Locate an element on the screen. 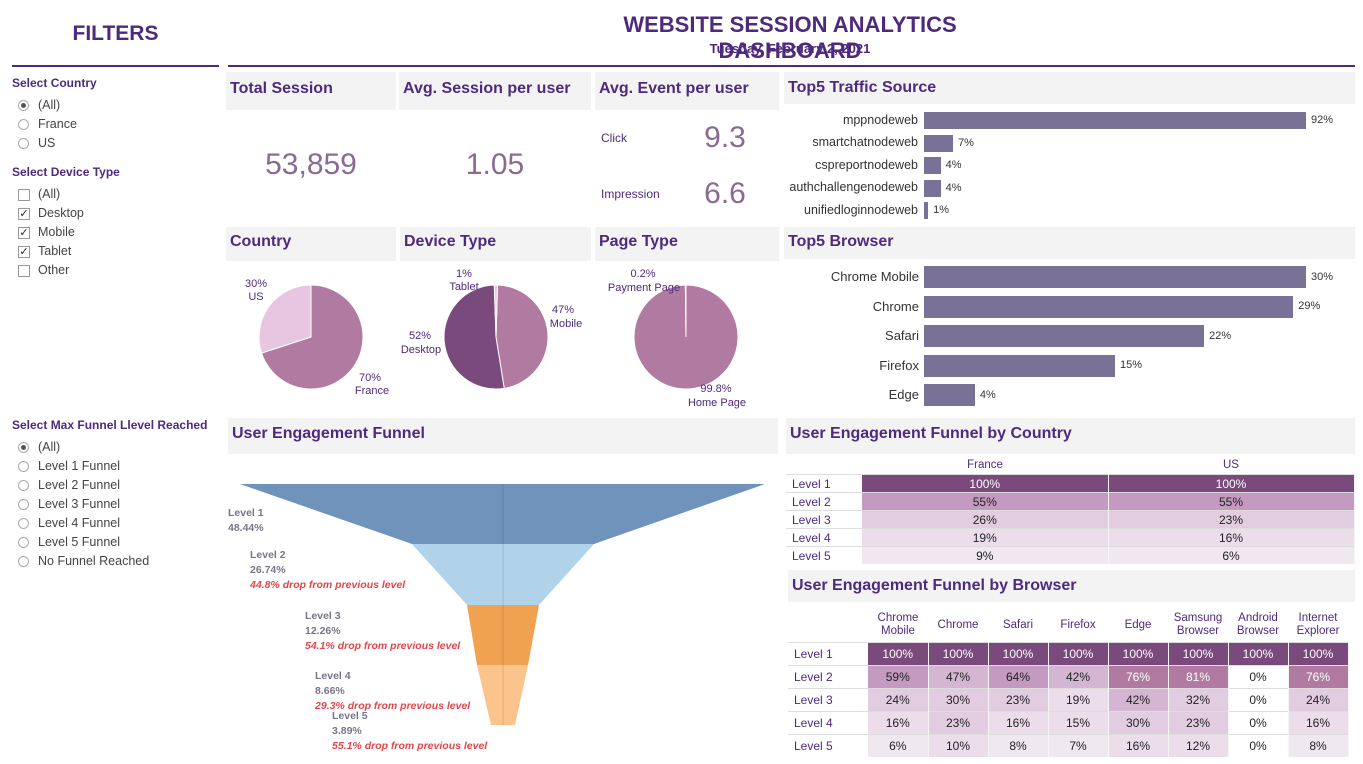 The height and width of the screenshot is (764, 1363). browser-funnel-cell: 47% is located at coordinates (958, 677).